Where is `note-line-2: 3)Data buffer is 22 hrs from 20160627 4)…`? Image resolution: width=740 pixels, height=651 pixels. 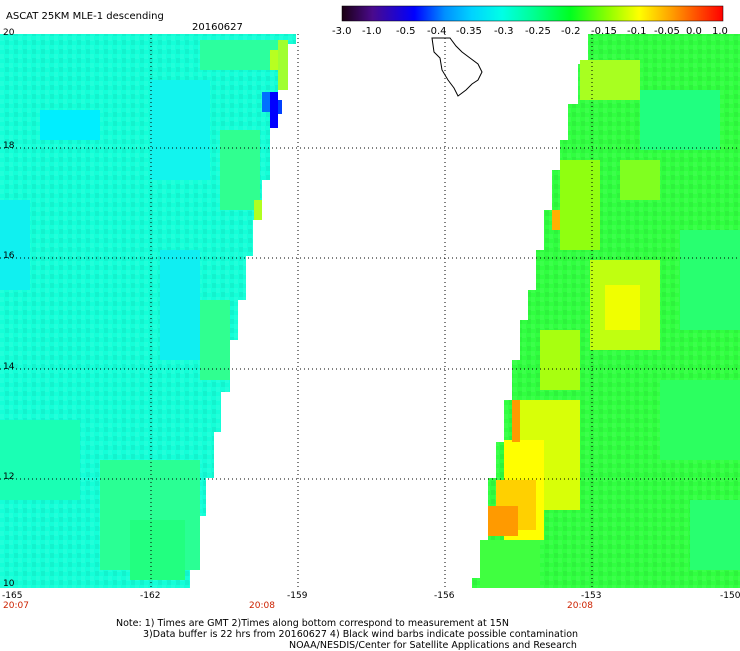
note-line-2: 3)Data buffer is 22 hrs from 20160627 4)… is located at coordinates (361, 634).